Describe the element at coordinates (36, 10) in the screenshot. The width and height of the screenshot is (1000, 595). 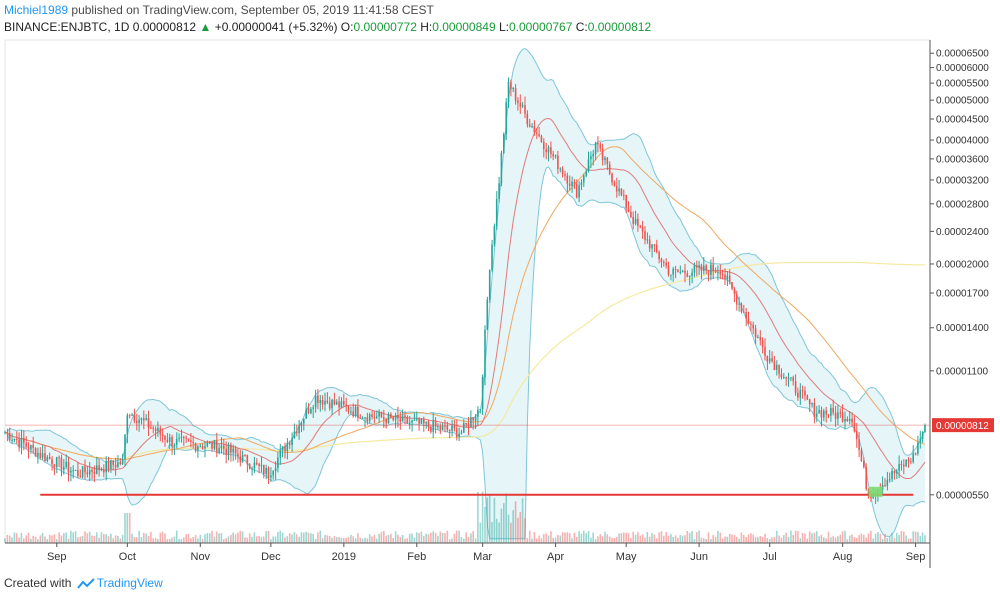
I see `author-link: Michiel1989` at that location.